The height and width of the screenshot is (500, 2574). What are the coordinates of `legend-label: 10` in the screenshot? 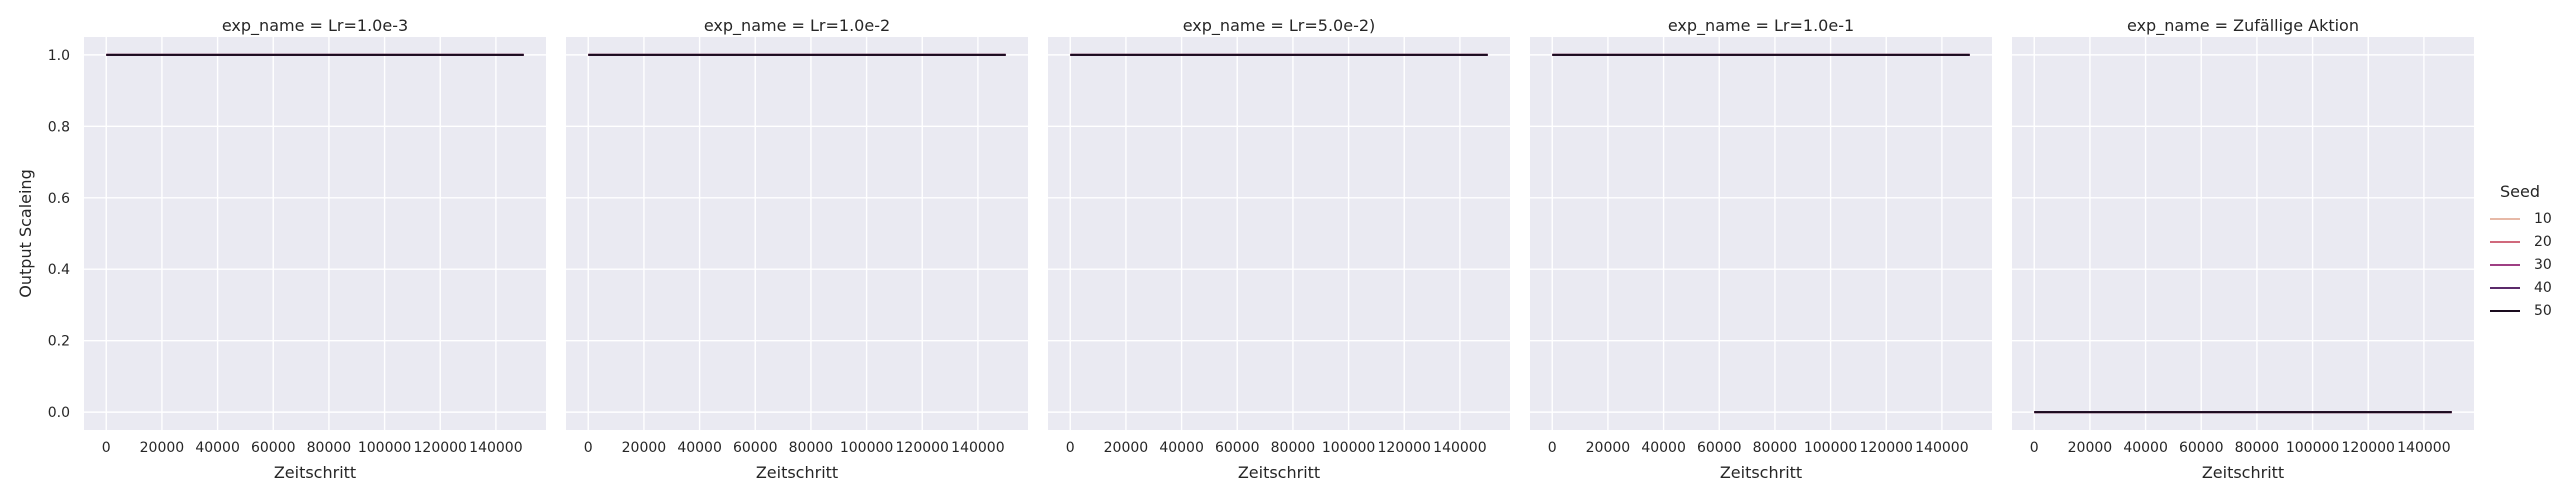 It's located at (2543, 218).